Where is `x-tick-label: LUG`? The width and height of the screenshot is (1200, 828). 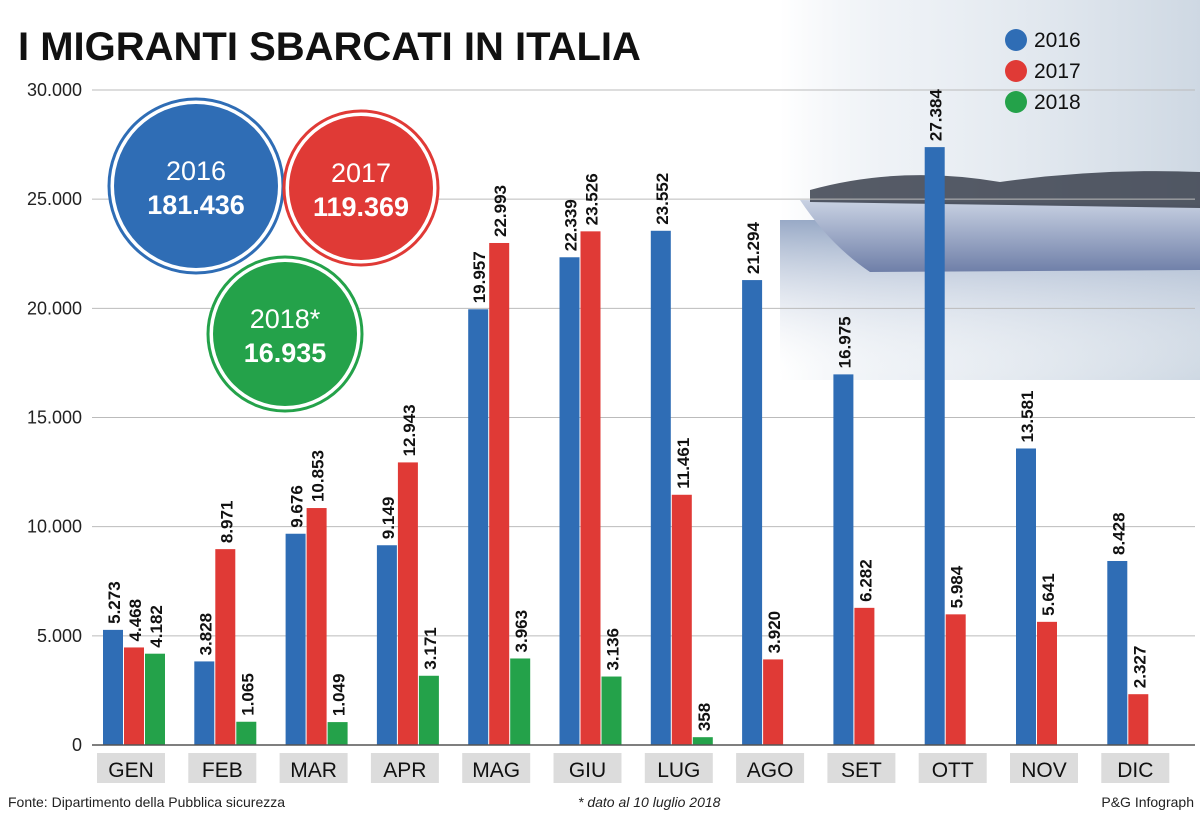 x-tick-label: LUG is located at coordinates (678, 770).